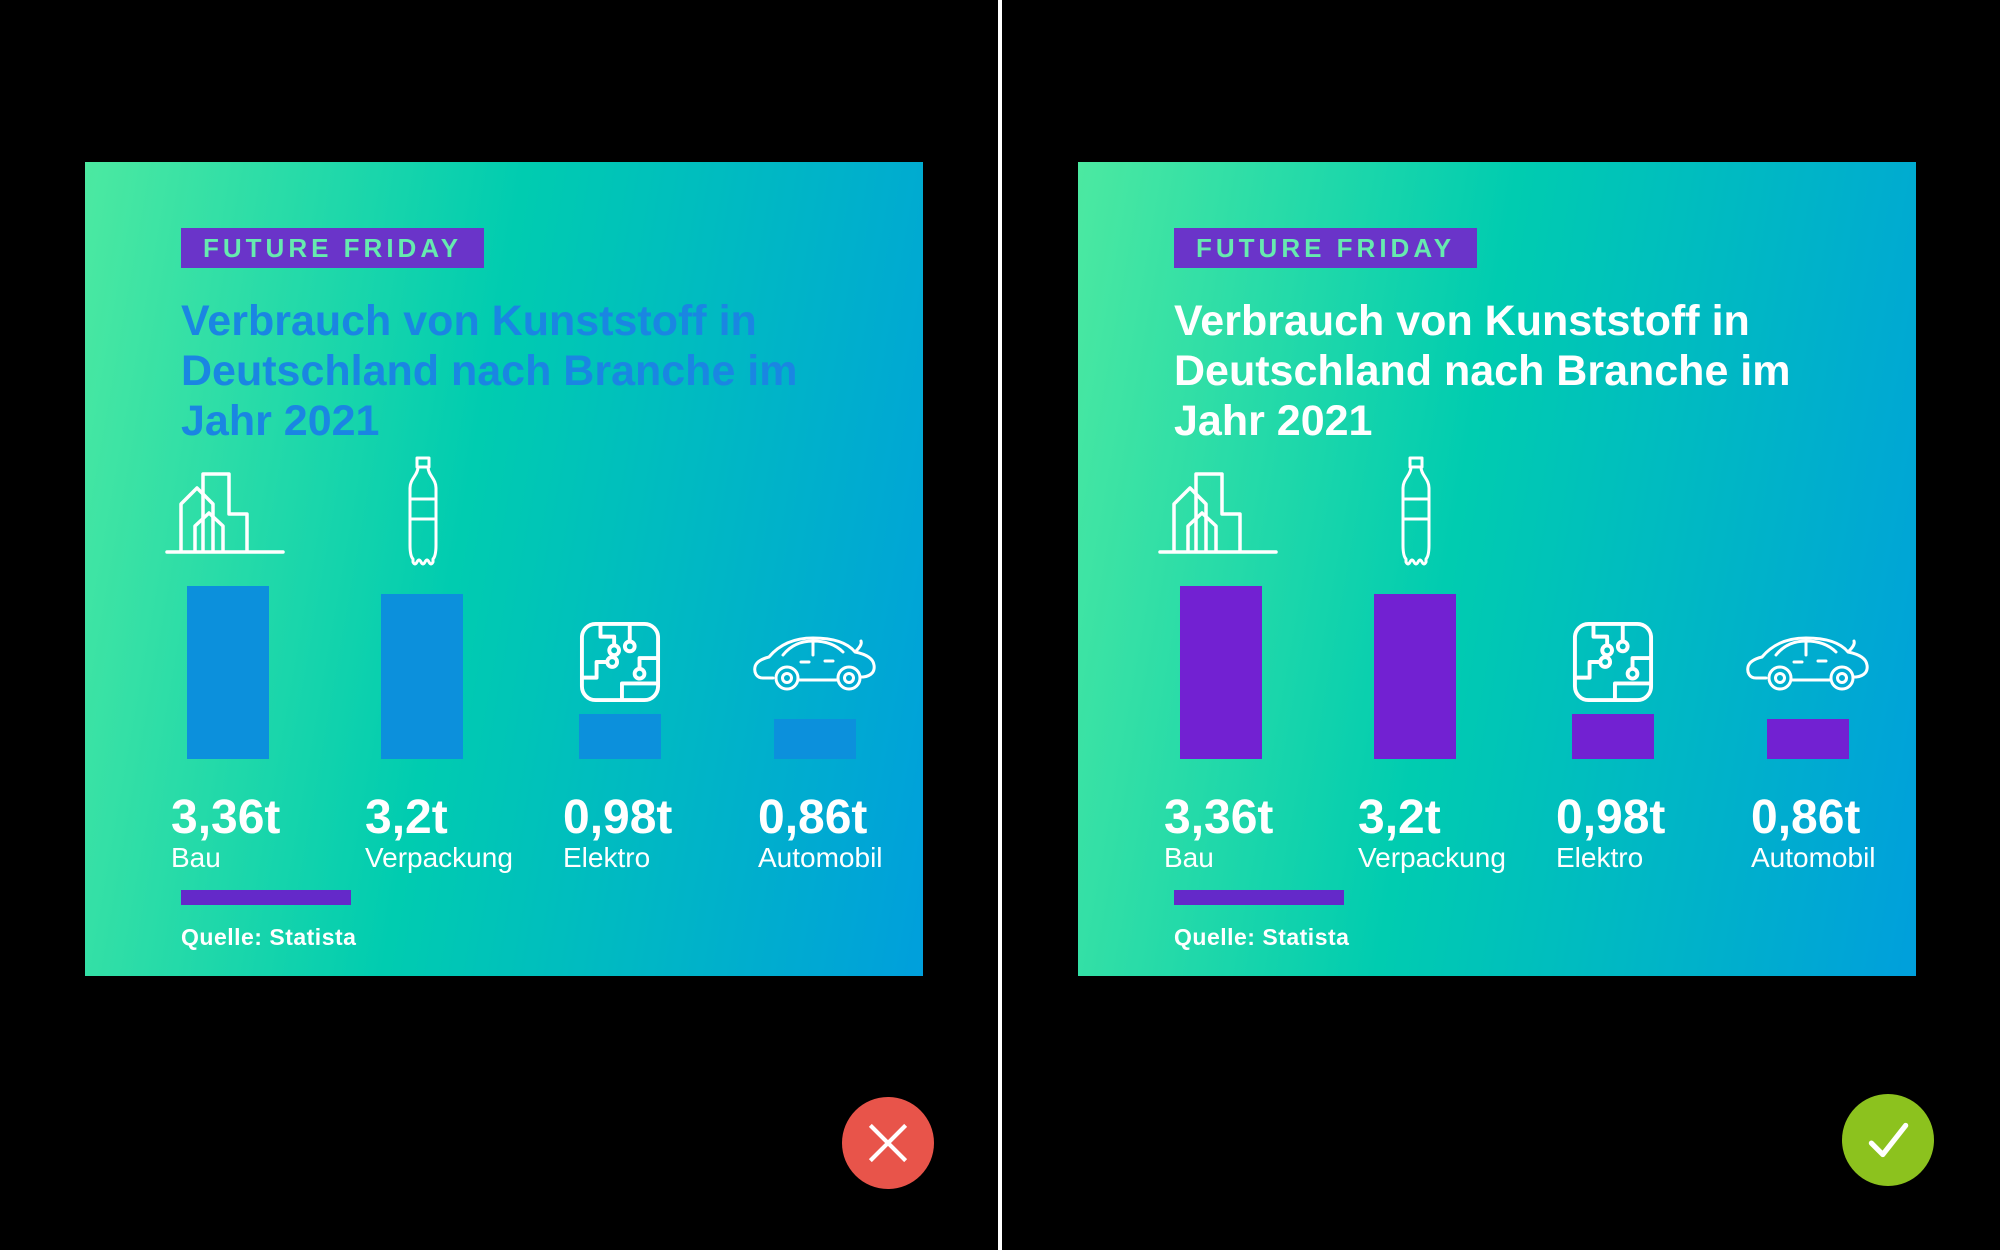 Image resolution: width=2000 pixels, height=1250 pixels. I want to click on vertical-divider, so click(1000, 625).